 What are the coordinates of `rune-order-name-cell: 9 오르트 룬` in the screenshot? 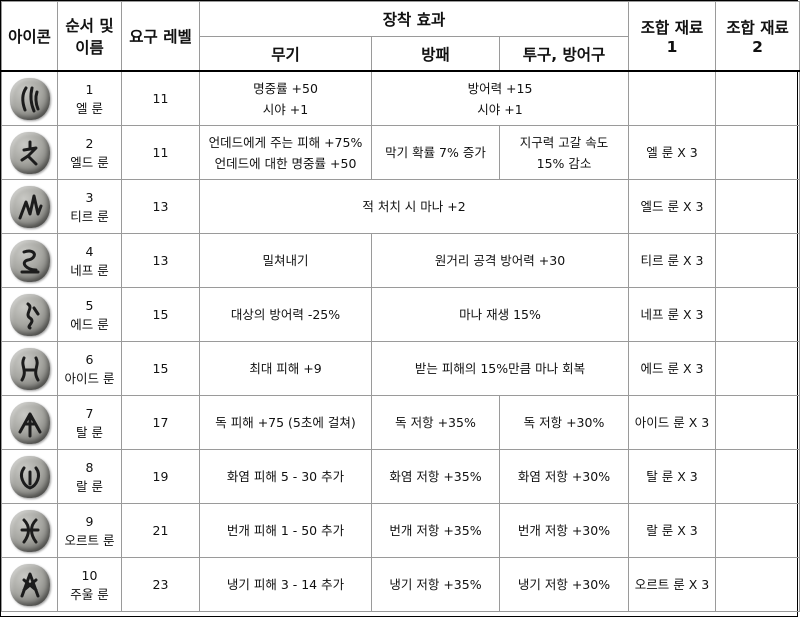 It's located at (89, 530).